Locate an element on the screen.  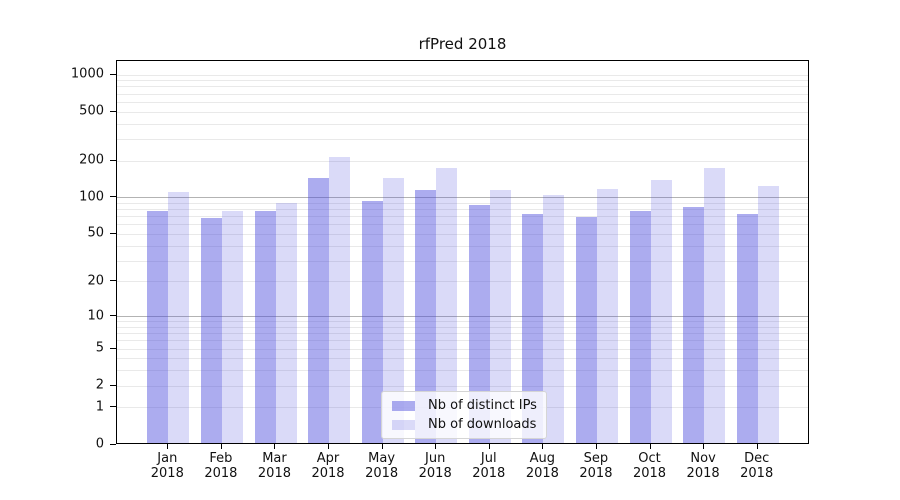
legend-label-distinct-ips: Nb of distinct IPs is located at coordinates (482, 405).